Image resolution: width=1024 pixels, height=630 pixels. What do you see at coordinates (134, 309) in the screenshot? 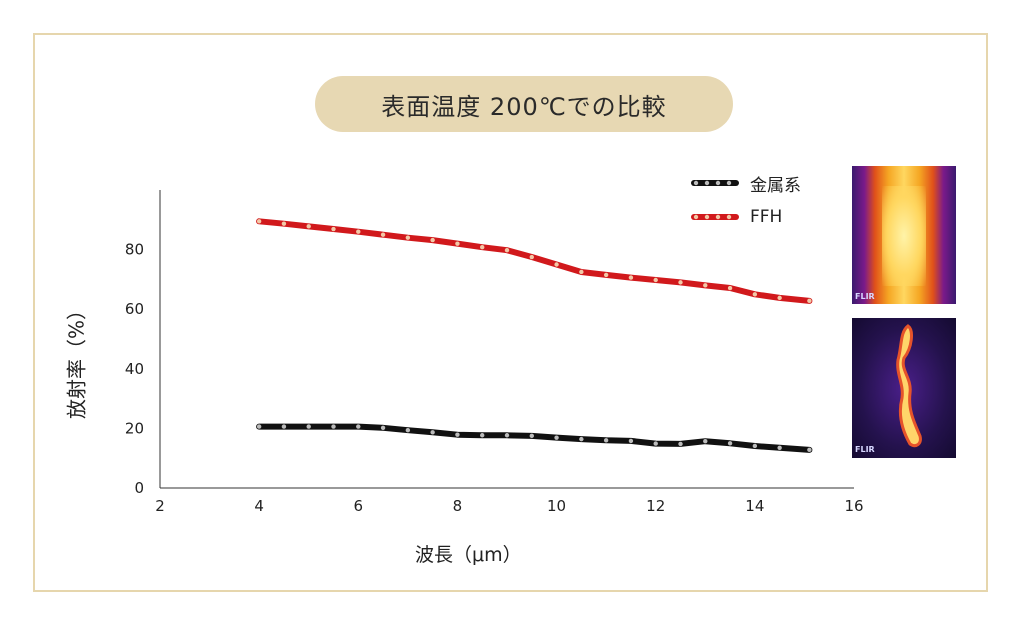
I see `y-tick-label: 60` at bounding box center [134, 309].